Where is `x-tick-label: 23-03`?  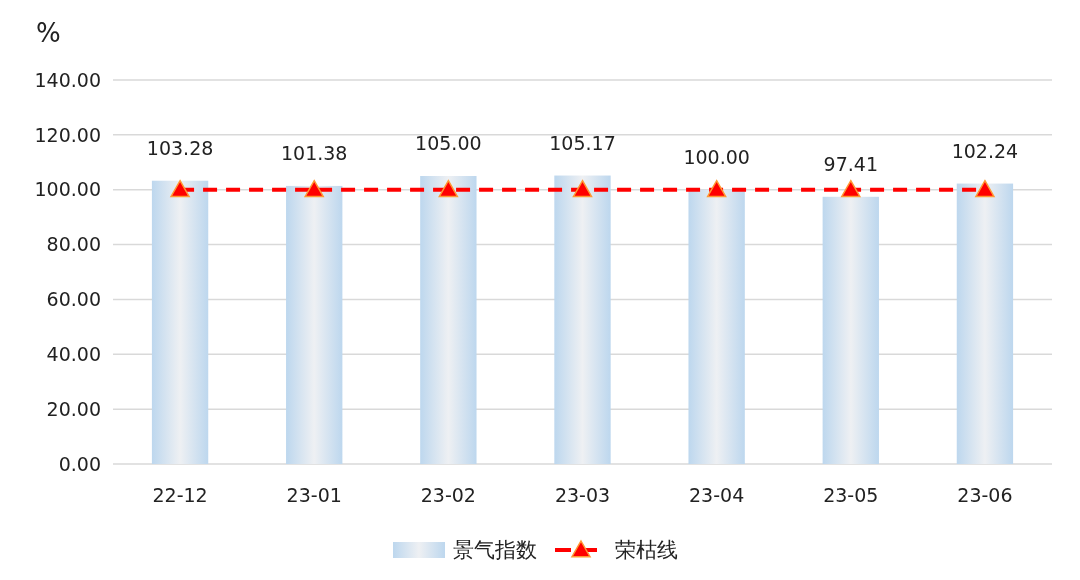
x-tick-label: 23-03 is located at coordinates (582, 495).